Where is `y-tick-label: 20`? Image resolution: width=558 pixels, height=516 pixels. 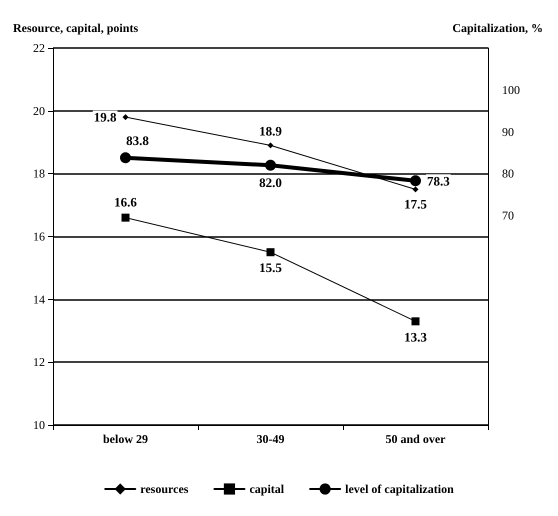 y-tick-label: 20 is located at coordinates (39, 111).